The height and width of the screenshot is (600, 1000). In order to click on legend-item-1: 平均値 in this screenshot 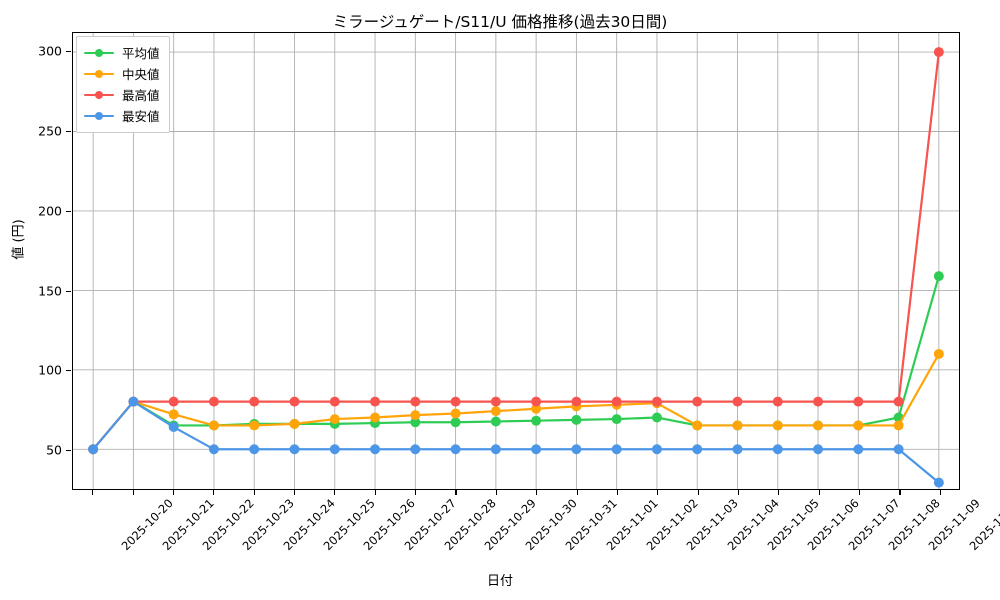, I will do `click(122, 52)`.